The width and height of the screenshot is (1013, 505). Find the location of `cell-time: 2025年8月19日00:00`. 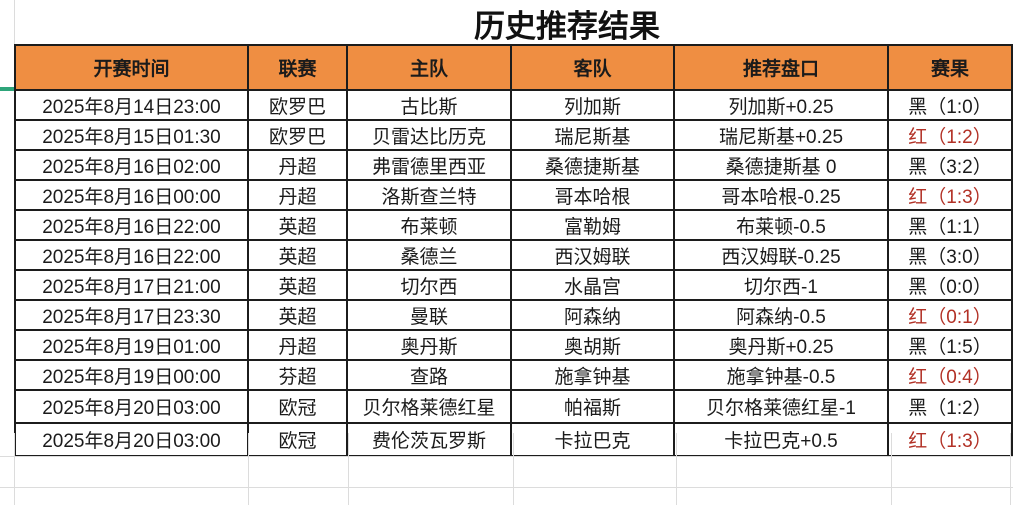

cell-time: 2025年8月19日00:00 is located at coordinates (132, 375).